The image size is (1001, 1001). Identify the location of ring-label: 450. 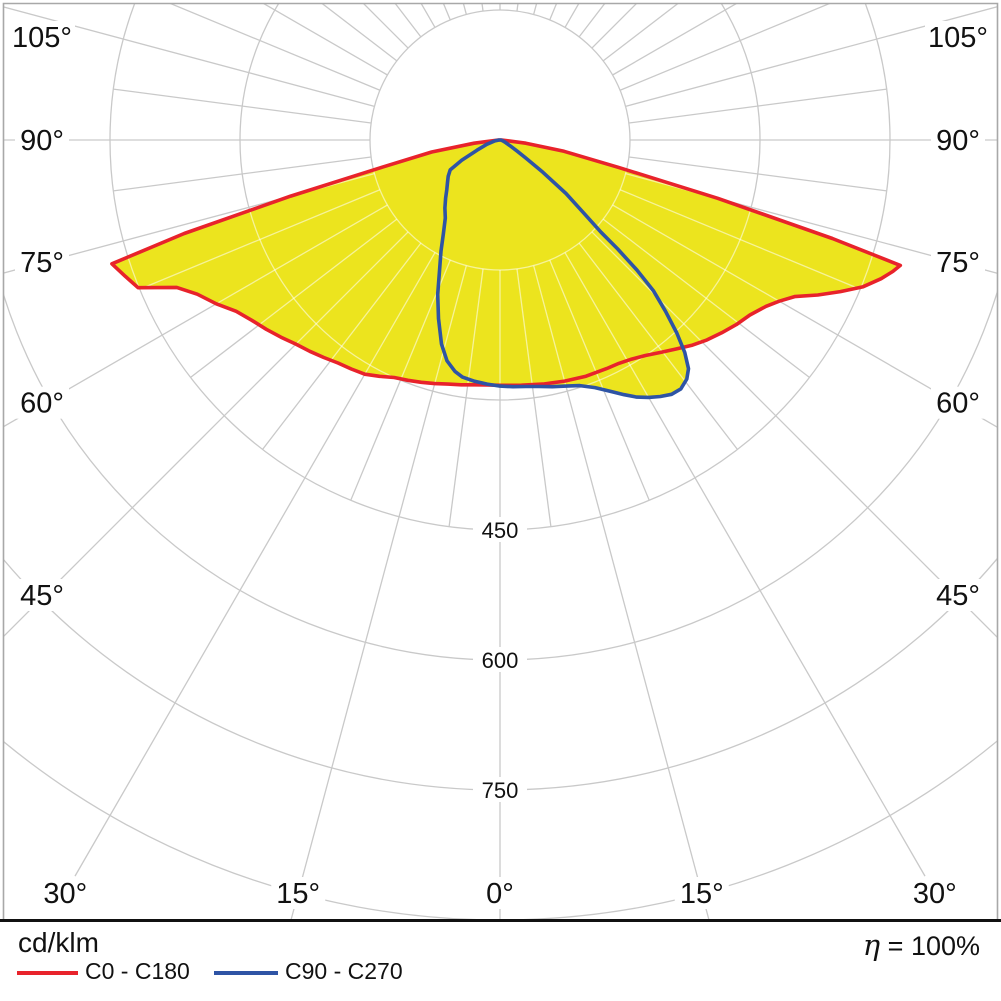
(500, 530).